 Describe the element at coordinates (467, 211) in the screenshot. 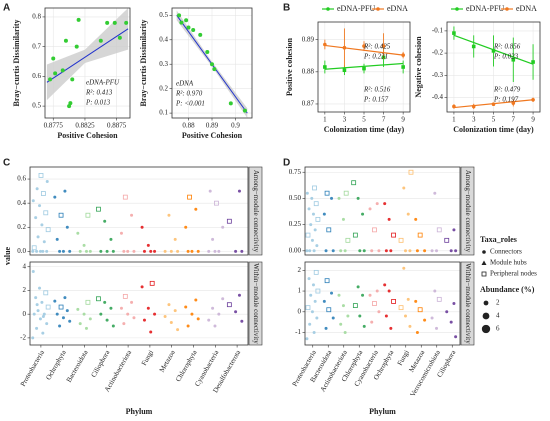

I see `facet-strip` at that location.